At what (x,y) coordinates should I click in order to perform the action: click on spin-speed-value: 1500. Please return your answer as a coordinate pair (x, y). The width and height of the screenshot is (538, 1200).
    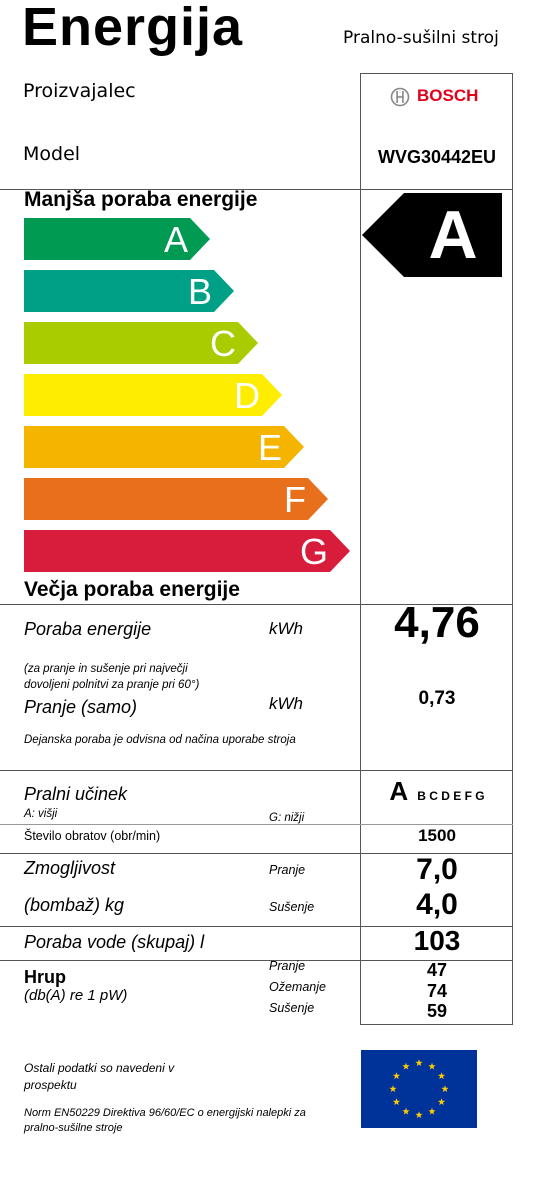
    Looking at the image, I should click on (437, 835).